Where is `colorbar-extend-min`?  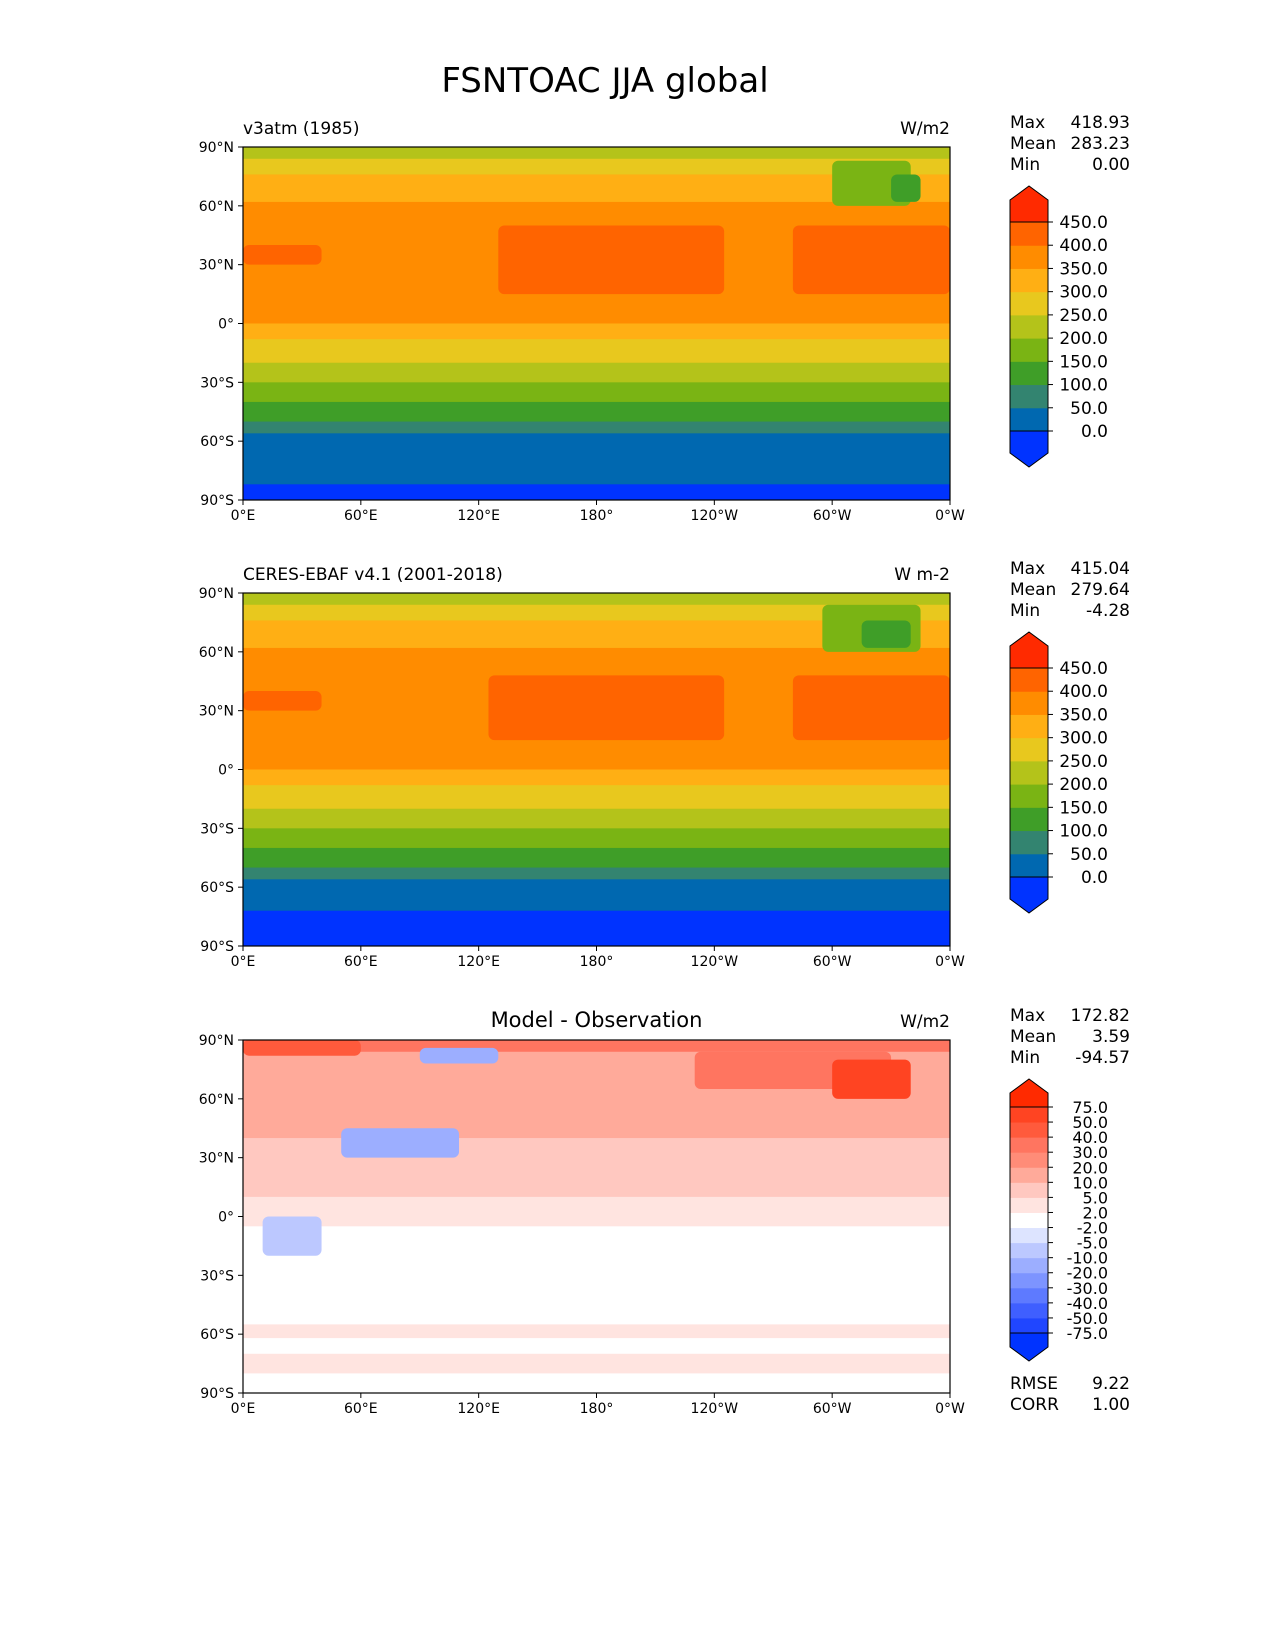
colorbar-extend-min is located at coordinates (1029, 895).